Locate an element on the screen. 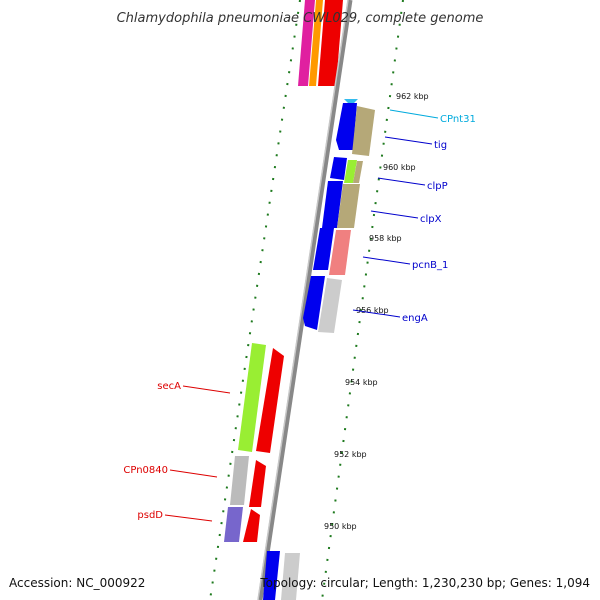  gene-CPn0840 is located at coordinates (257, 483).